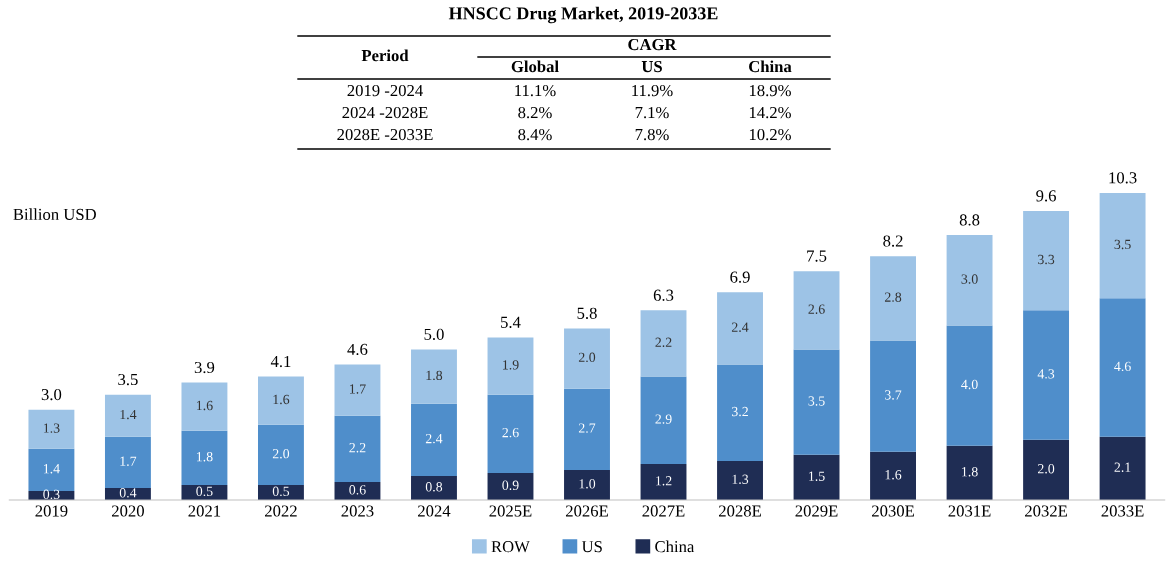 The height and width of the screenshot is (565, 1167). What do you see at coordinates (969, 220) in the screenshot?
I see `total-label: 8.8` at bounding box center [969, 220].